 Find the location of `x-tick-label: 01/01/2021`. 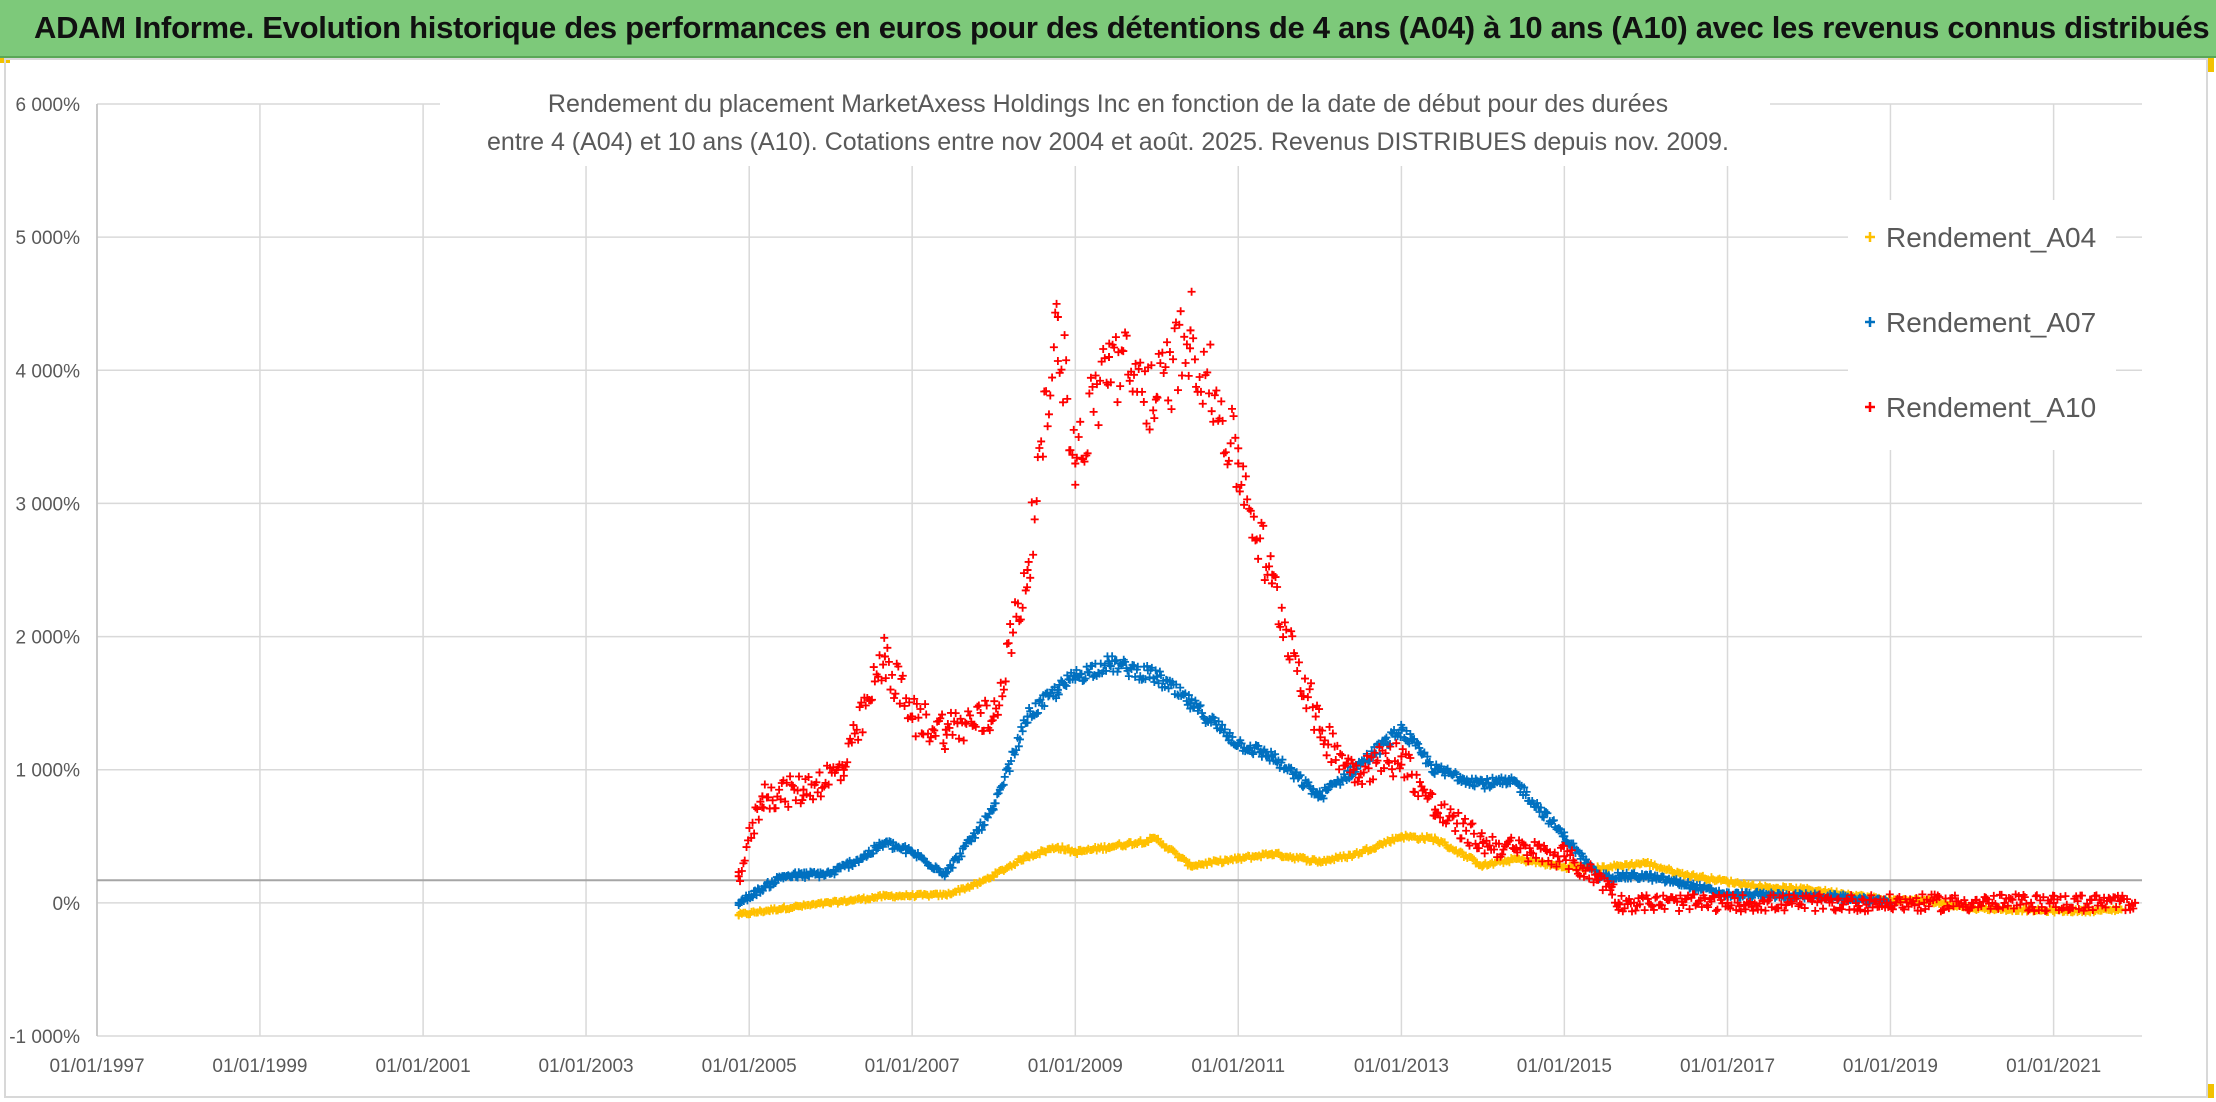

x-tick-label: 01/01/2021 is located at coordinates (2053, 1066).